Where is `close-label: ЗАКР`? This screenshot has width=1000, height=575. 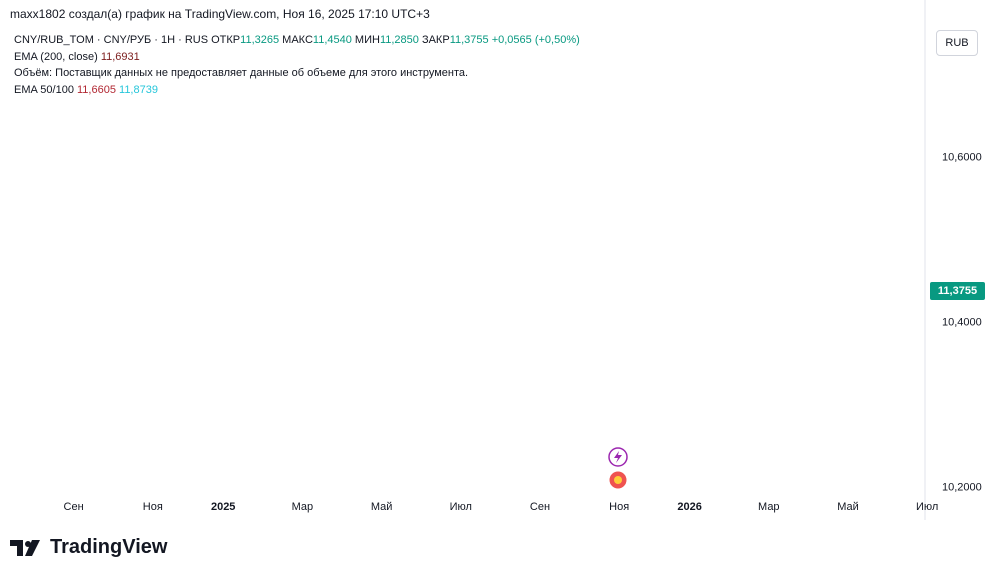
close-label: ЗАКР is located at coordinates (435, 40).